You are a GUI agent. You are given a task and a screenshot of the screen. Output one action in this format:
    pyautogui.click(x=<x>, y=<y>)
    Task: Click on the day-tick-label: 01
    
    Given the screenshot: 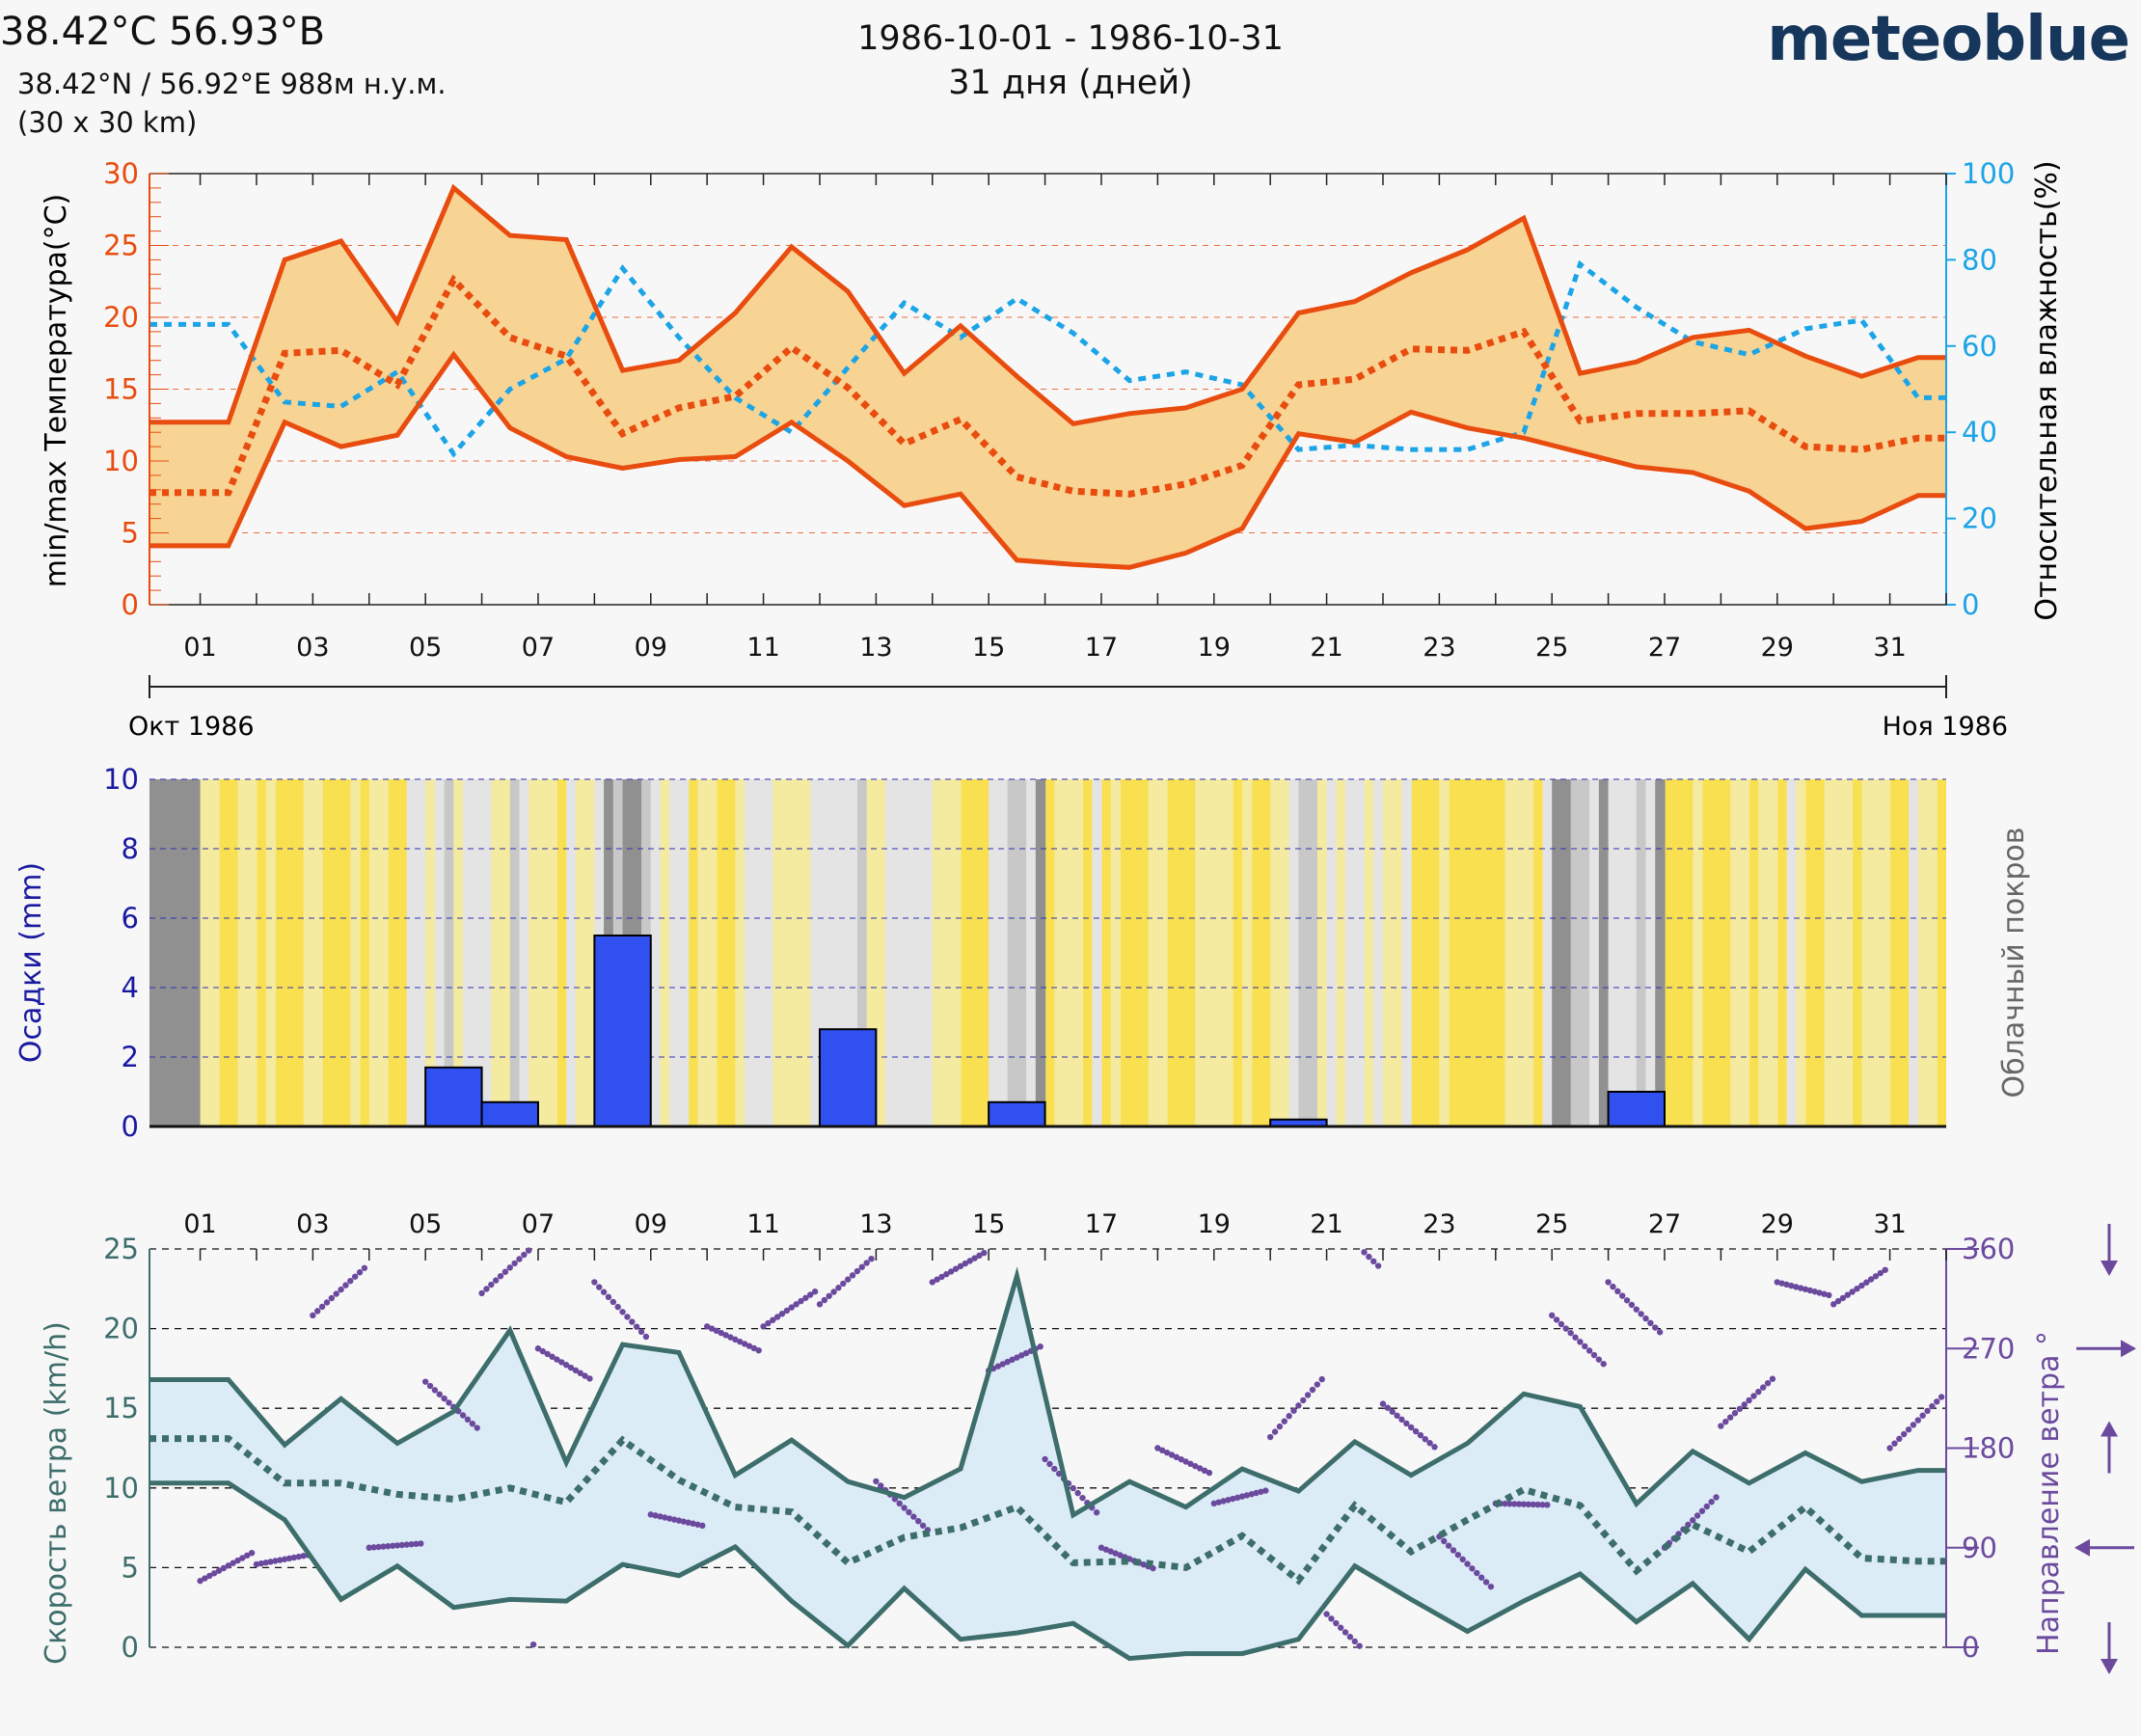 What is the action you would take?
    pyautogui.click(x=200, y=1224)
    